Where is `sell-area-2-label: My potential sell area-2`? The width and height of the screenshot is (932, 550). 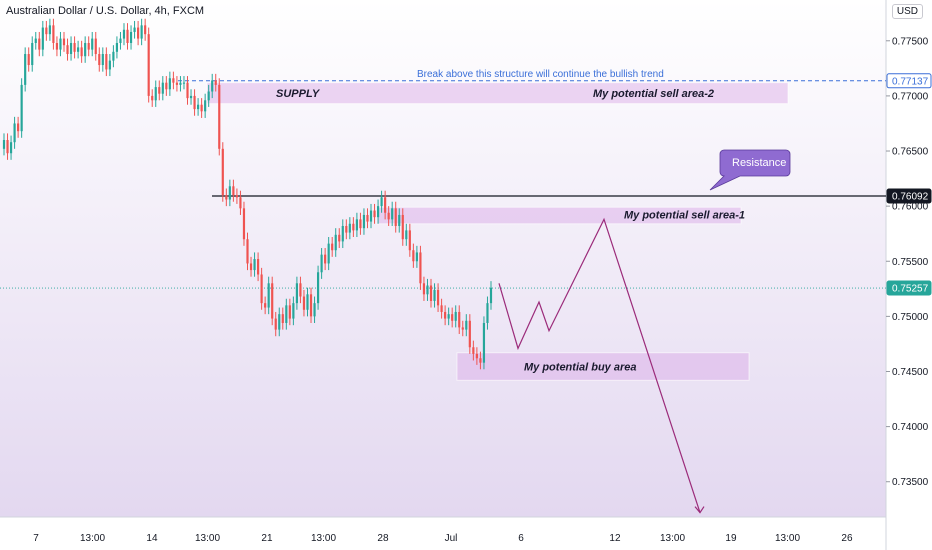 sell-area-2-label: My potential sell area-2 is located at coordinates (653, 94).